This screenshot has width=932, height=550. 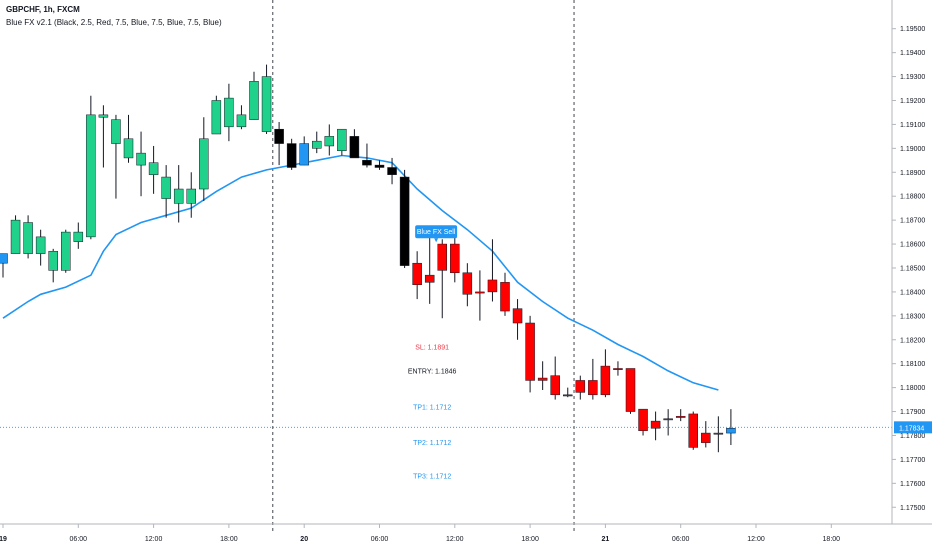 I want to click on entry-label: ENTRY: 1.1846, so click(x=432, y=371).